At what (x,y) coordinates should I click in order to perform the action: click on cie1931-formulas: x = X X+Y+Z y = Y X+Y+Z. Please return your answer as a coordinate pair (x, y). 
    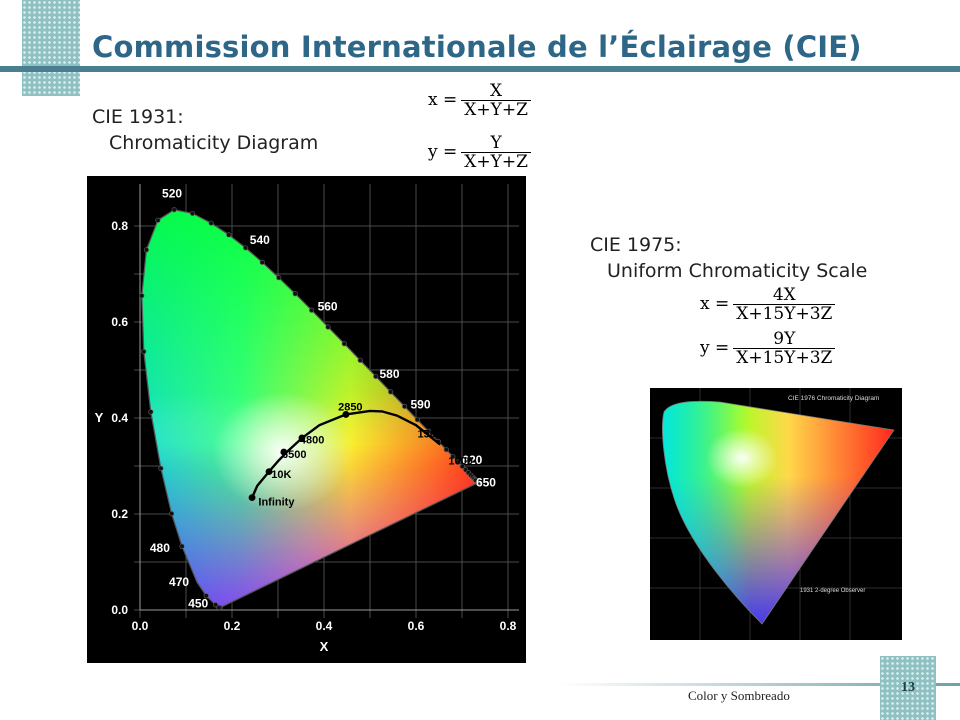
    Looking at the image, I should click on (479, 125).